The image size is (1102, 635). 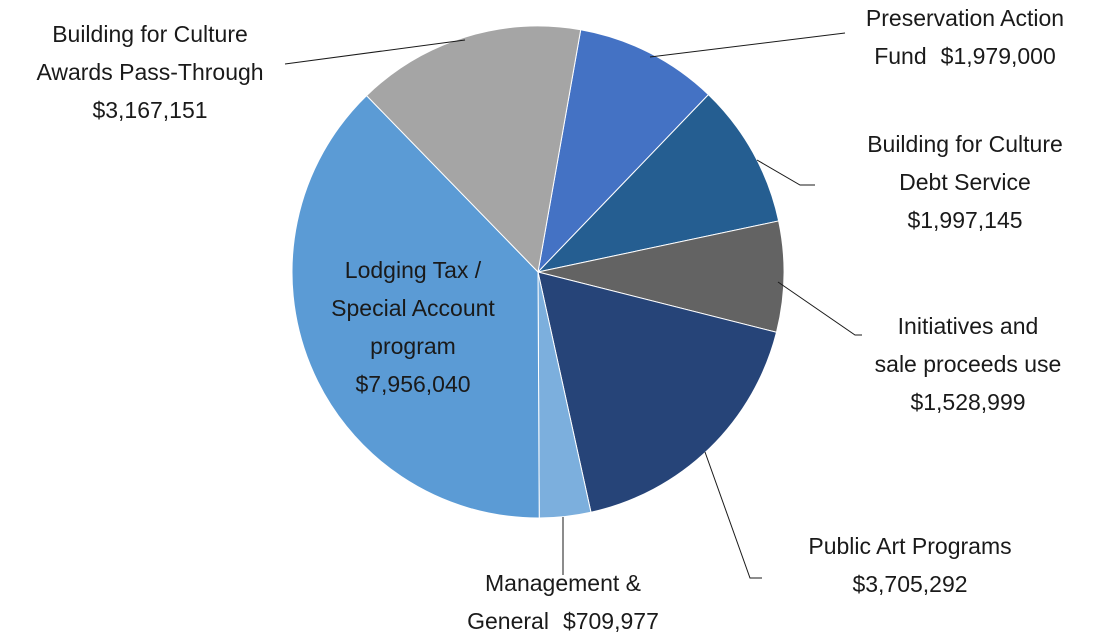 What do you see at coordinates (964, 220) in the screenshot?
I see `value-label: $1,997,145` at bounding box center [964, 220].